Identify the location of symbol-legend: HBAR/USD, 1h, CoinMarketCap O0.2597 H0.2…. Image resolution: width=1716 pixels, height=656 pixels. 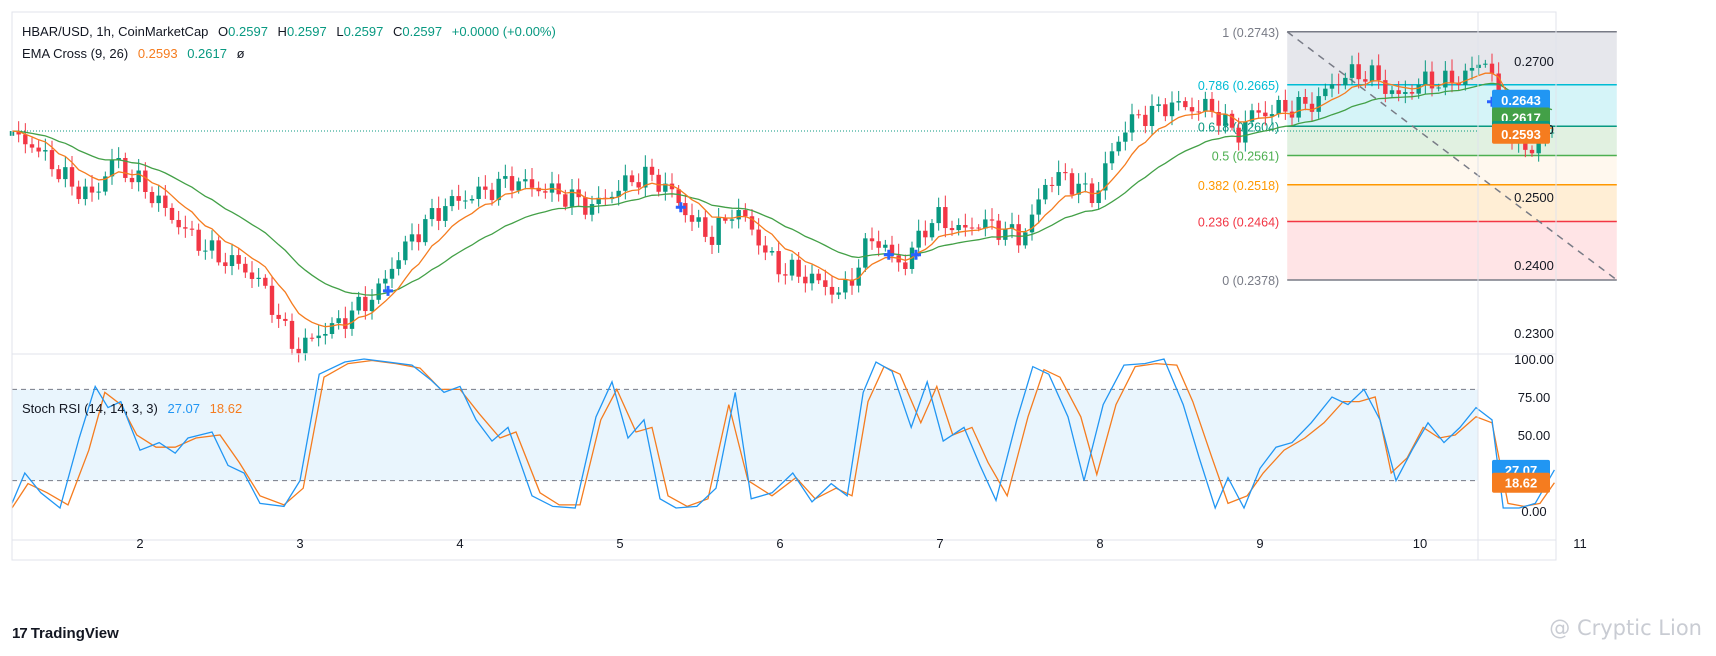
(292, 31).